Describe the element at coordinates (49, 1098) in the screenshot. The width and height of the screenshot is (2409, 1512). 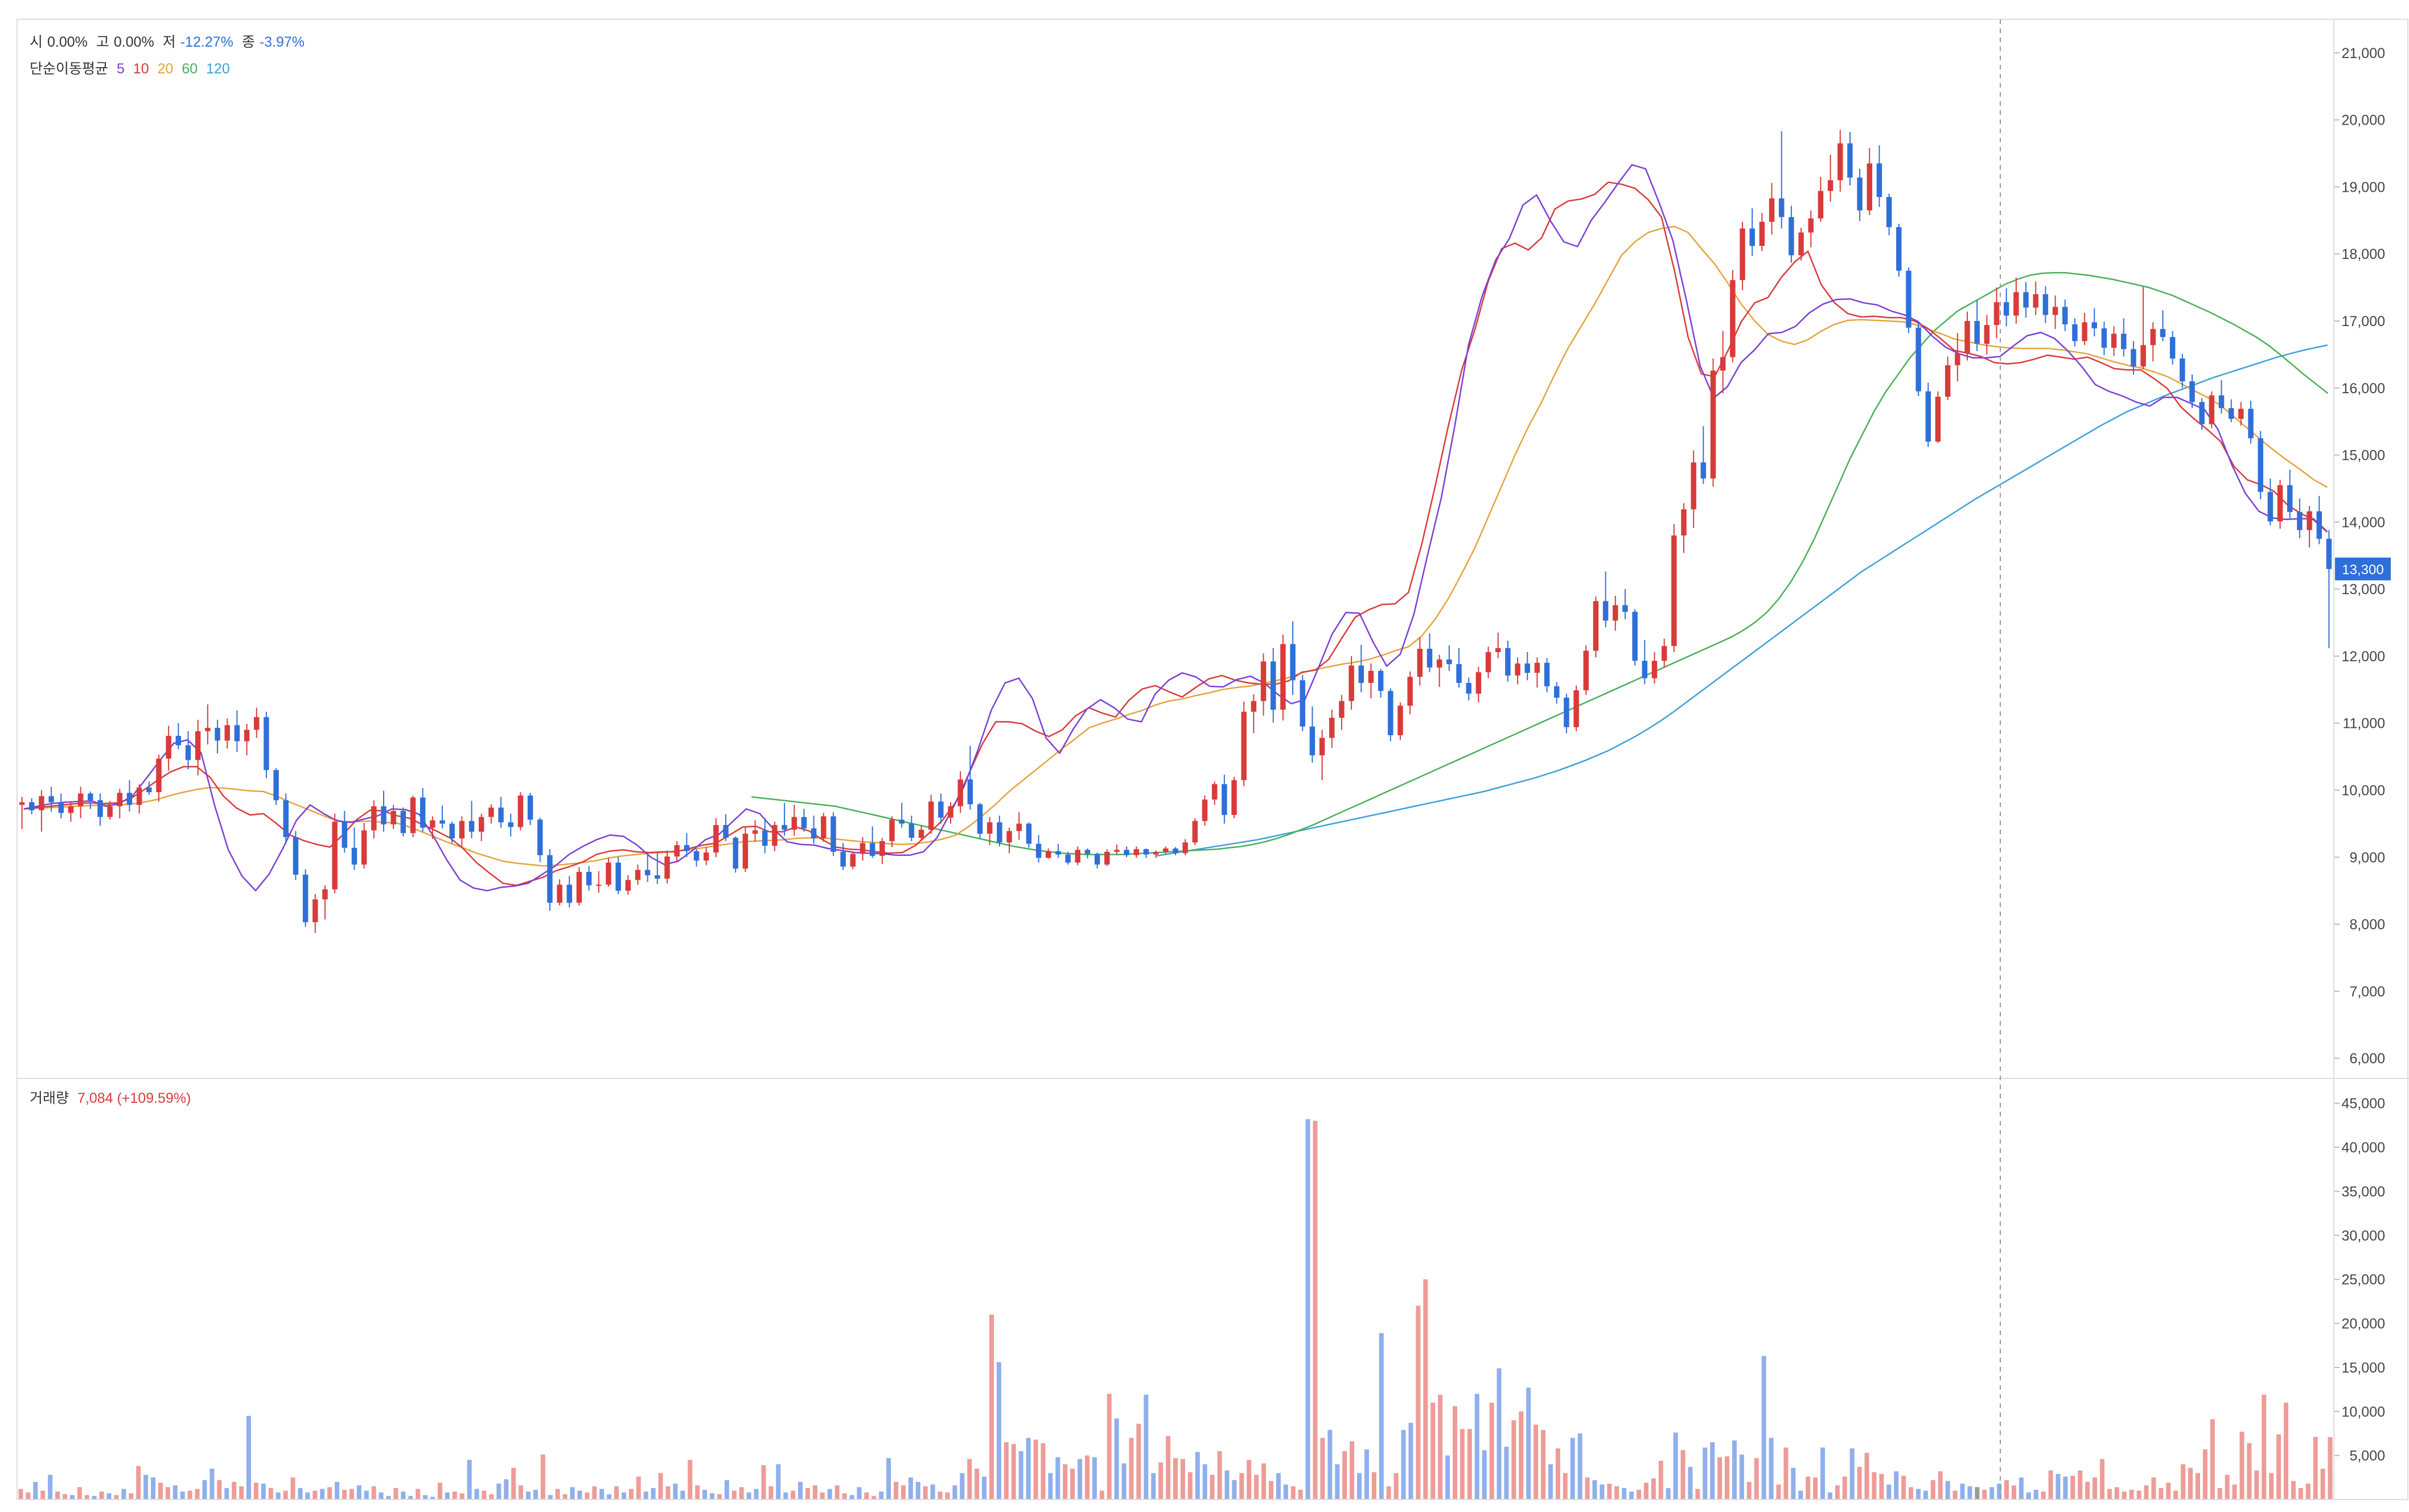
I see `volume-legend-label: 거래량` at that location.